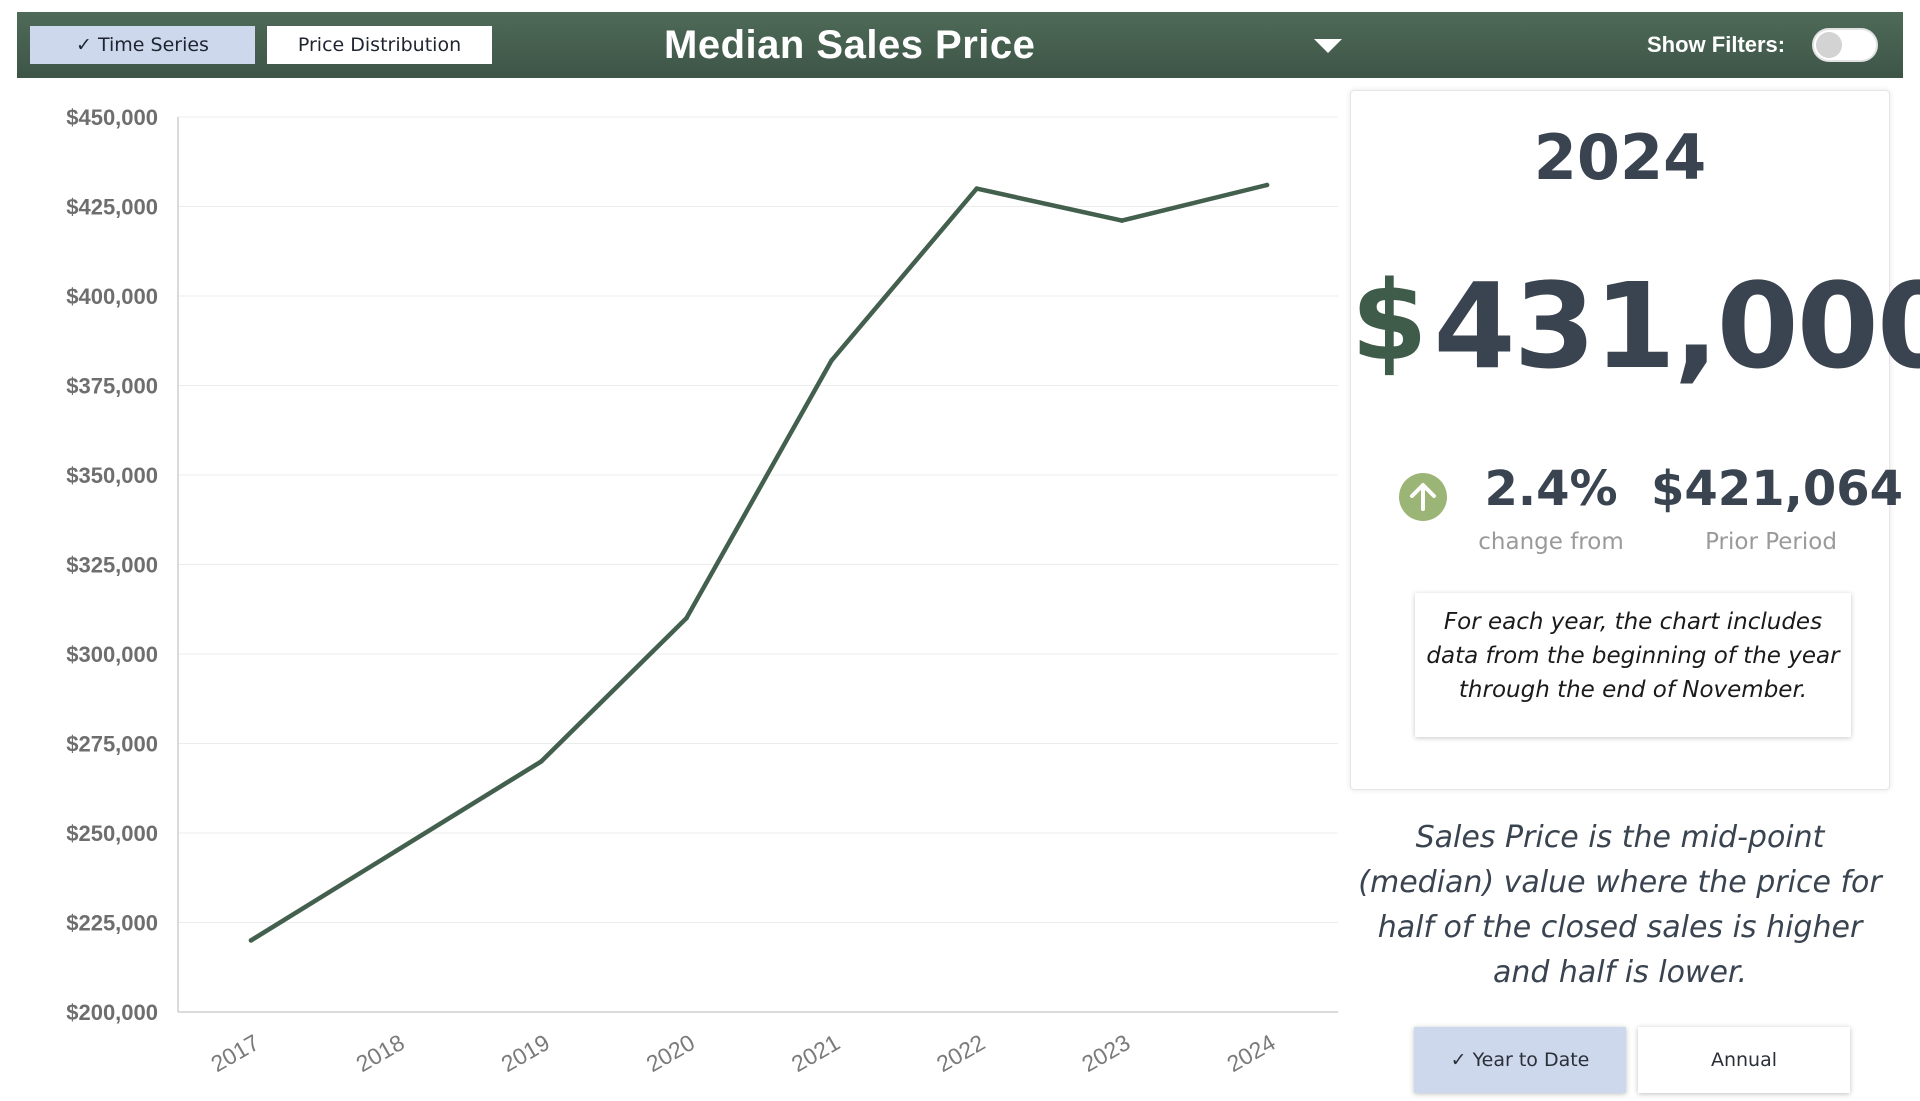  I want to click on tab-time-series: ✓ Time Series, so click(142, 45).